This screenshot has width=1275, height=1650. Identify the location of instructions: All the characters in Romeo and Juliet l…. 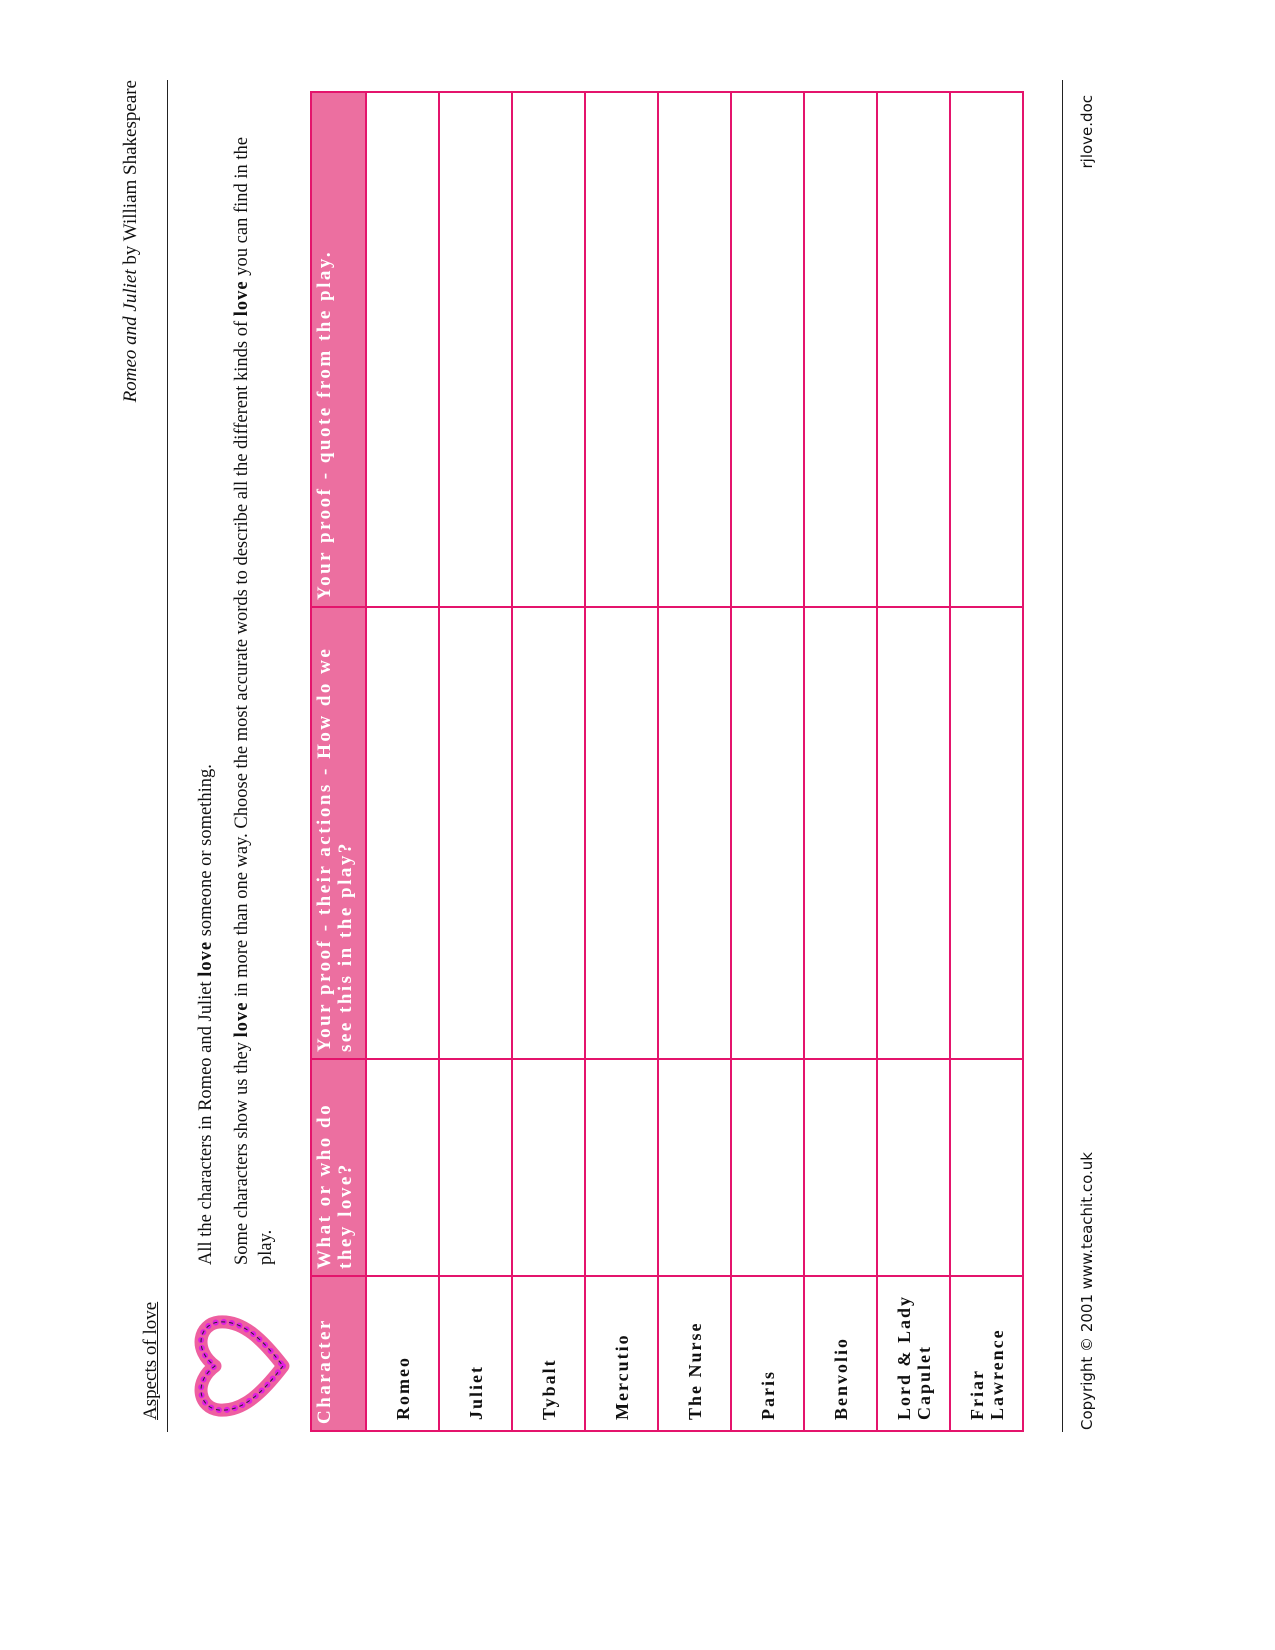
(242, 690).